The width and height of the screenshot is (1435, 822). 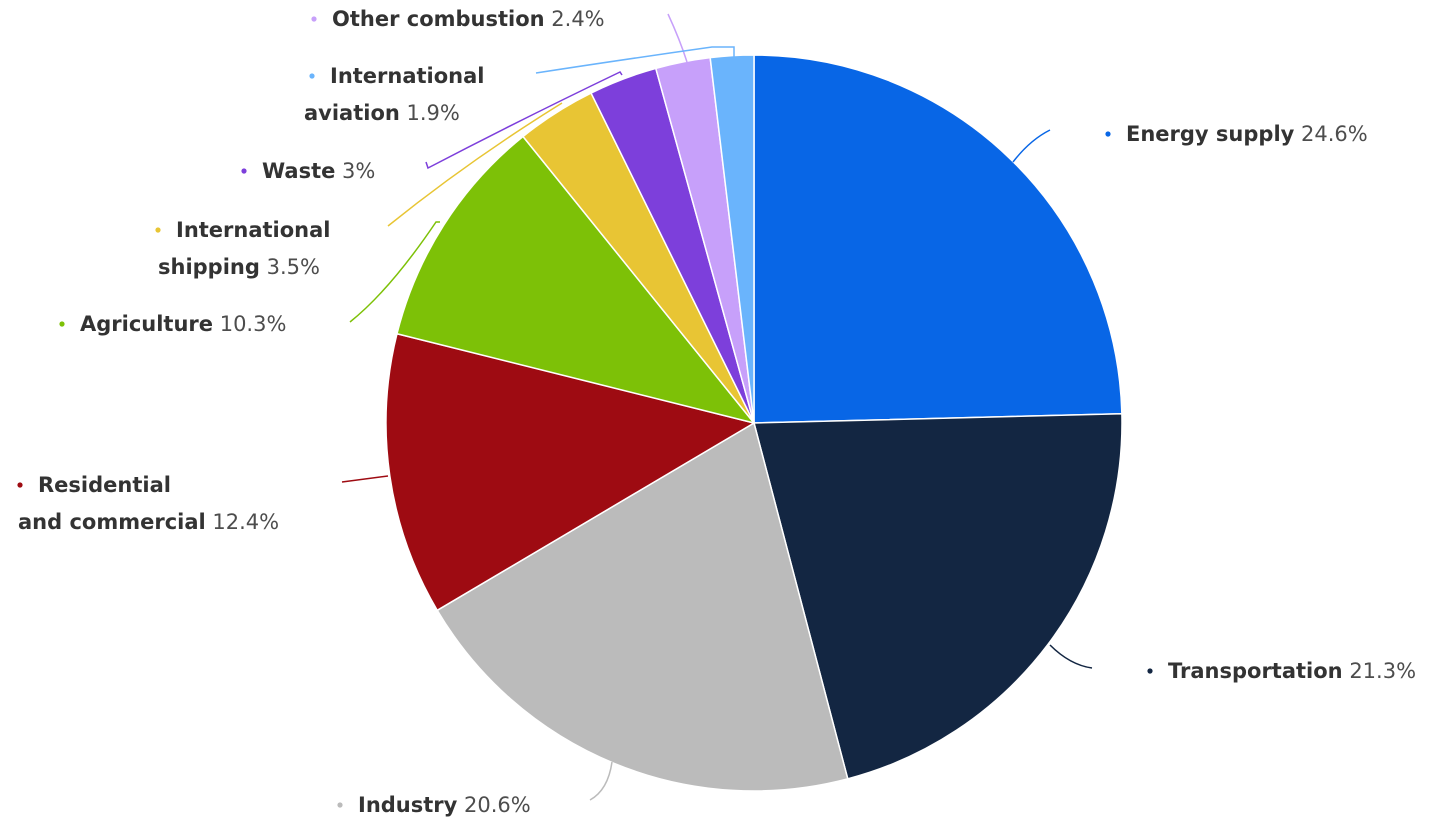 I want to click on label-line: Other combustion 2.4%, so click(x=468, y=19).